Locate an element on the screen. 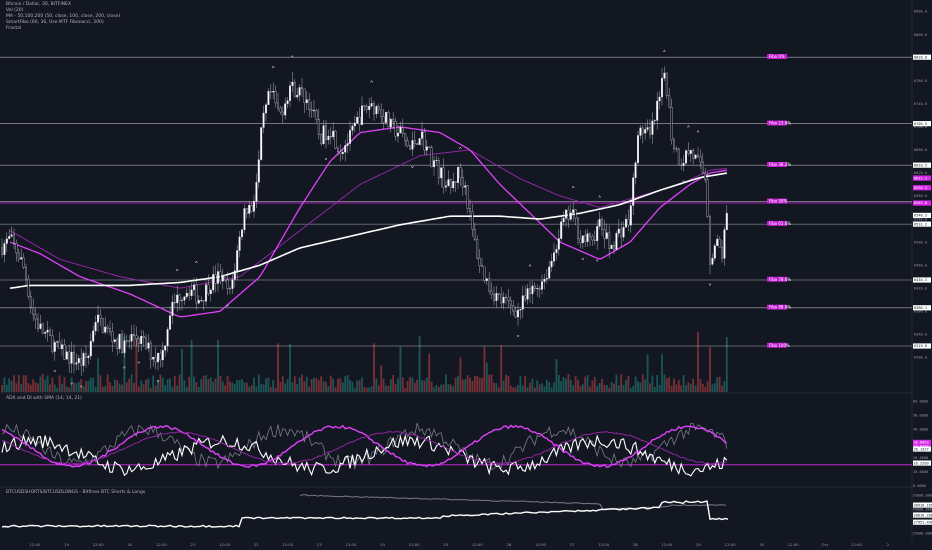 Image resolution: width=932 pixels, height=550 pixels. fractal-up-marker: ˄ is located at coordinates (372, 84).